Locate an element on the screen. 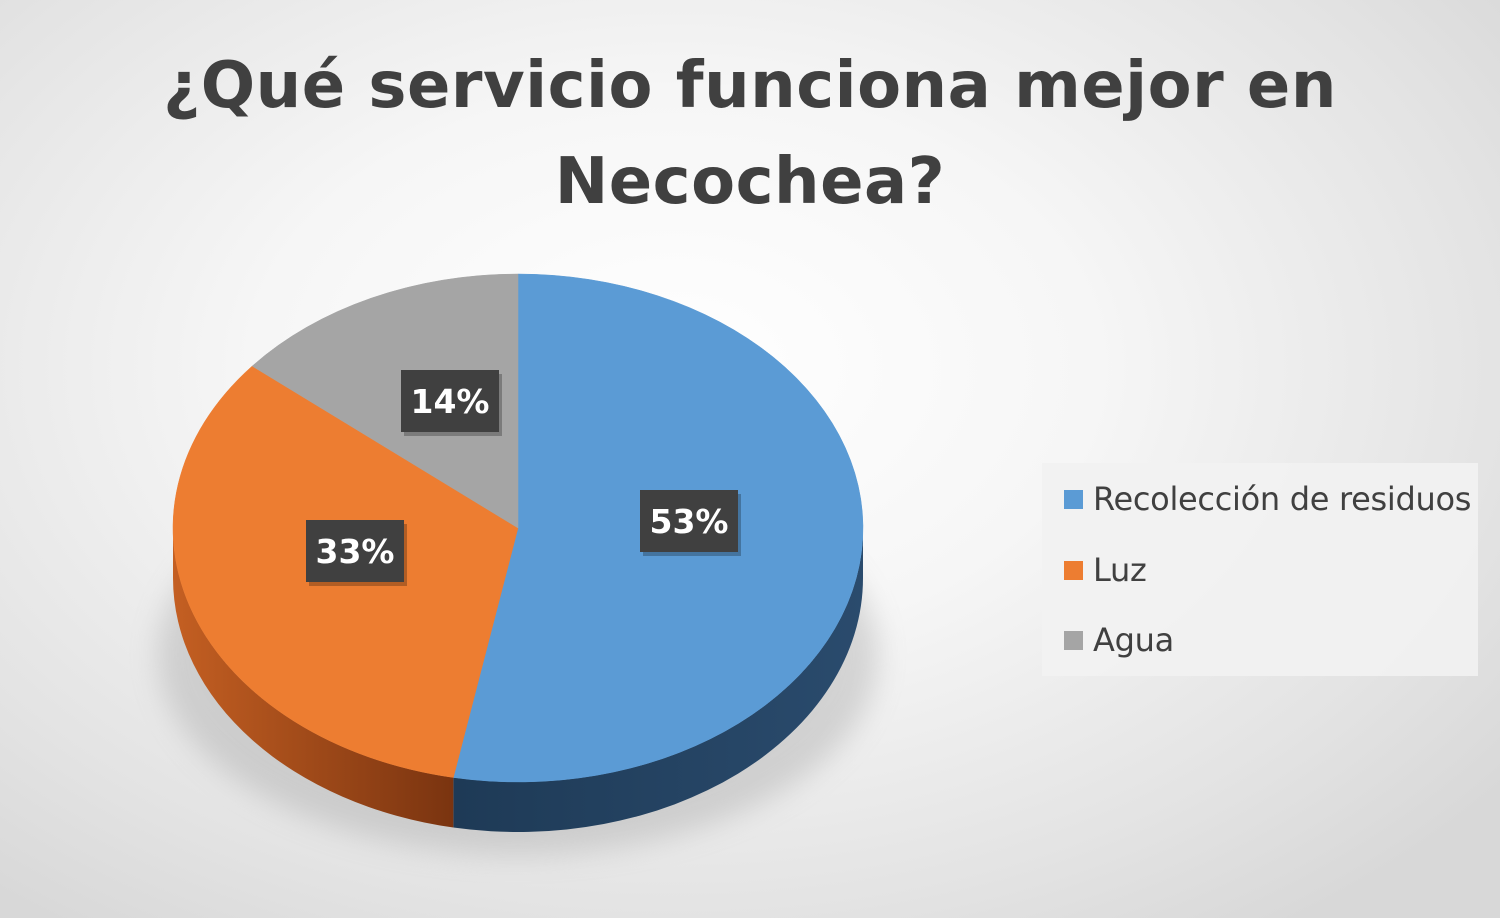 The height and width of the screenshot is (918, 1500). legend: Recolección de residuos Luz Agua is located at coordinates (1260, 569).